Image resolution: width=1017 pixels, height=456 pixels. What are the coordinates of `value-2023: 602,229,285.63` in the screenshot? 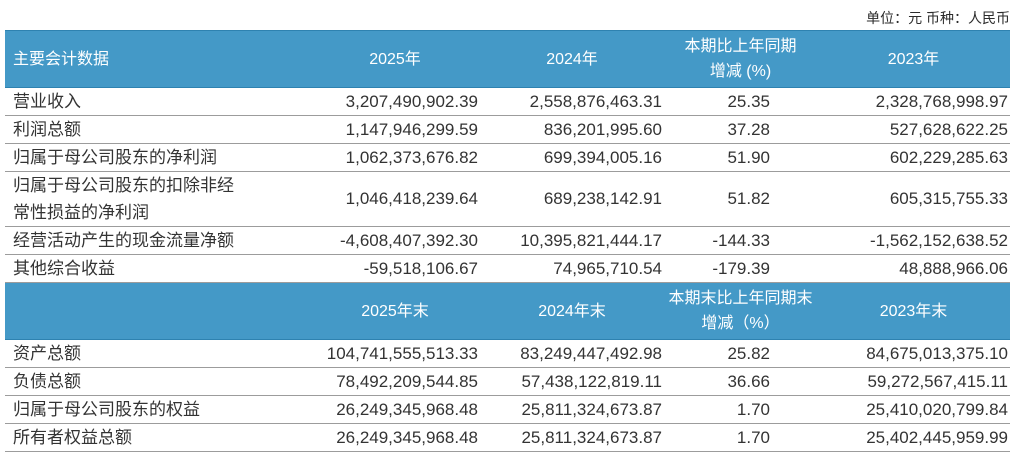 It's located at (913, 157).